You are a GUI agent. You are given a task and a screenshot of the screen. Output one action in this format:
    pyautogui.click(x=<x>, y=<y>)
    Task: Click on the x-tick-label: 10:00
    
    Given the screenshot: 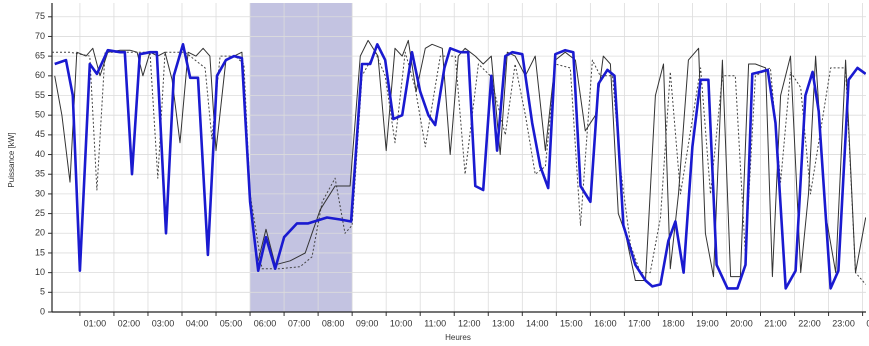 What is the action you would take?
    pyautogui.click(x=401, y=323)
    